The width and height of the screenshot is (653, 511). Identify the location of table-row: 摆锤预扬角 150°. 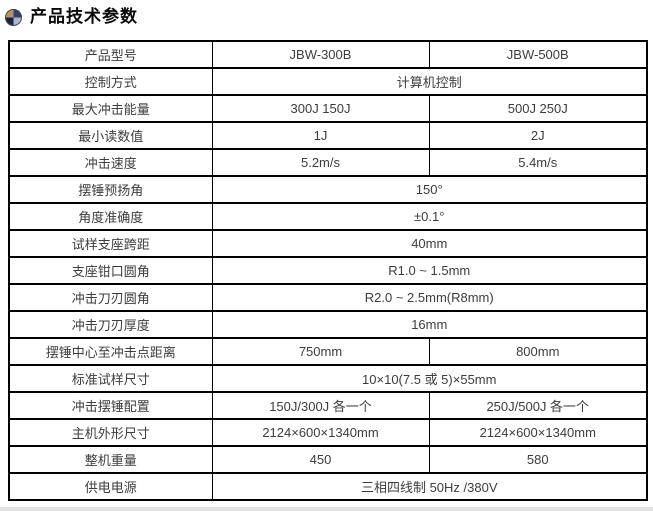
(328, 189).